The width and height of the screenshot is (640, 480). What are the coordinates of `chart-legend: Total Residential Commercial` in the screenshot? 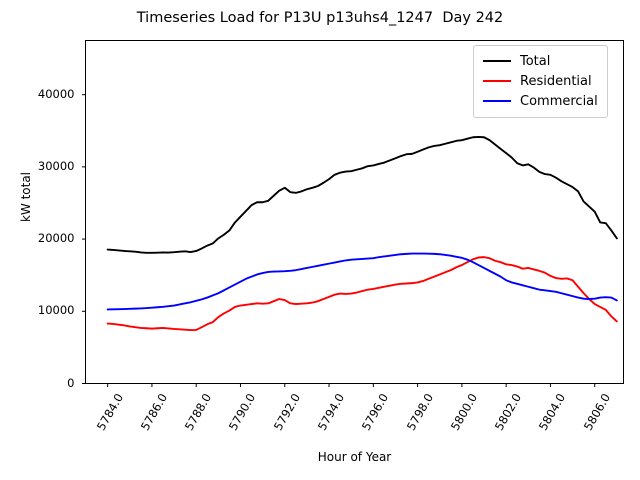 It's located at (540, 81).